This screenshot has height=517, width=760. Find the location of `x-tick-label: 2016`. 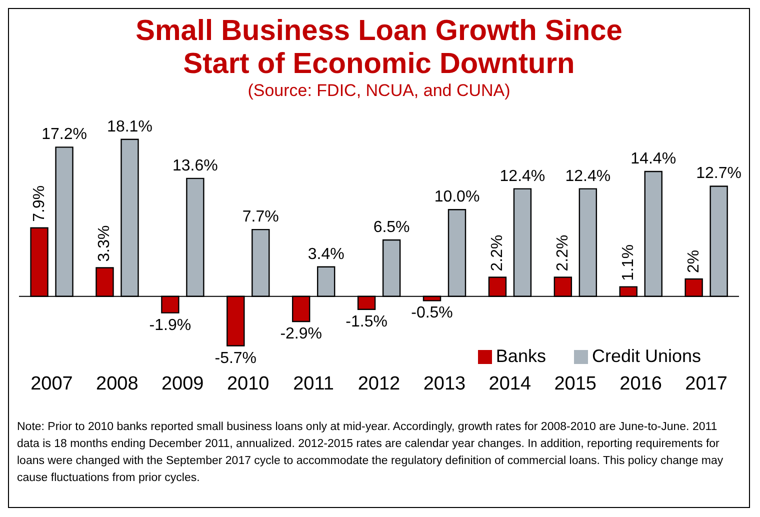

x-tick-label: 2016 is located at coordinates (641, 383).